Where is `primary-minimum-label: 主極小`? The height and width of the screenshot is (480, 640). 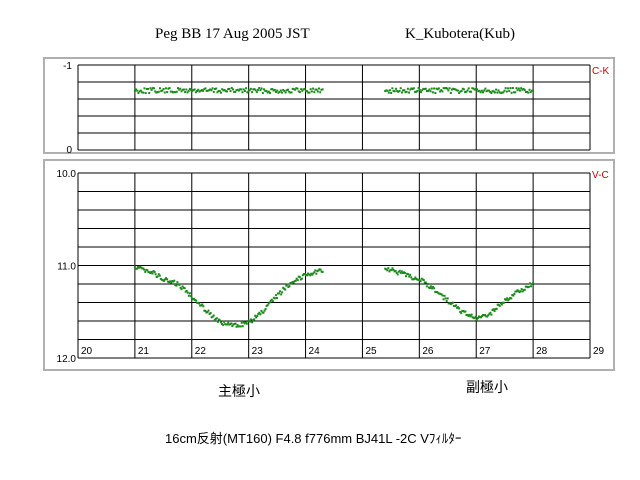
primary-minimum-label: 主極小 is located at coordinates (239, 391).